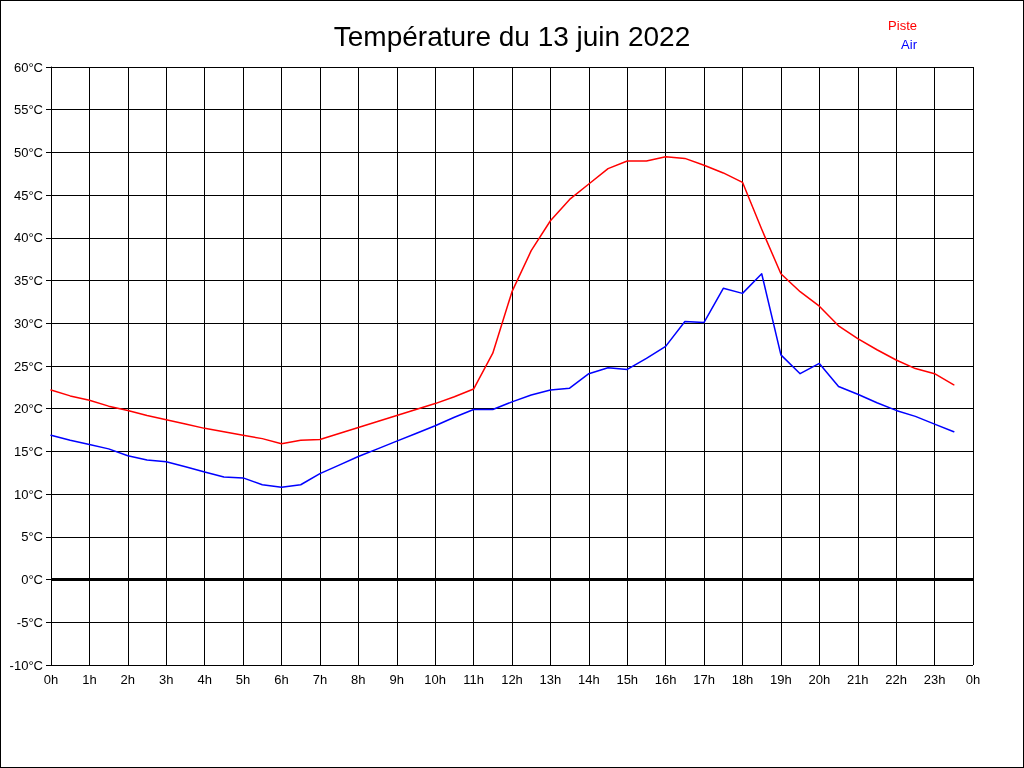 The height and width of the screenshot is (768, 1024). What do you see at coordinates (28, 152) in the screenshot?
I see `y-tick-label: 50°C` at bounding box center [28, 152].